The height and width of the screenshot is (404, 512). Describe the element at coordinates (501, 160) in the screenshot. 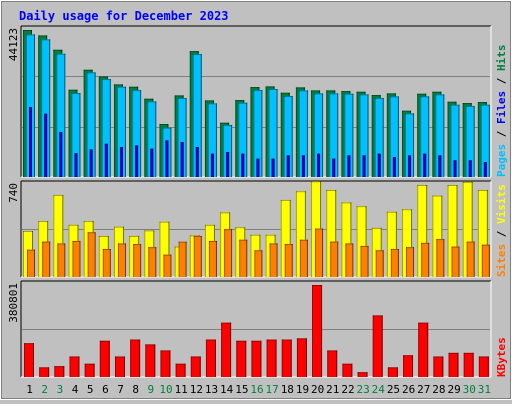

I see `legend-hits-files-pages-pages: Pages` at that location.